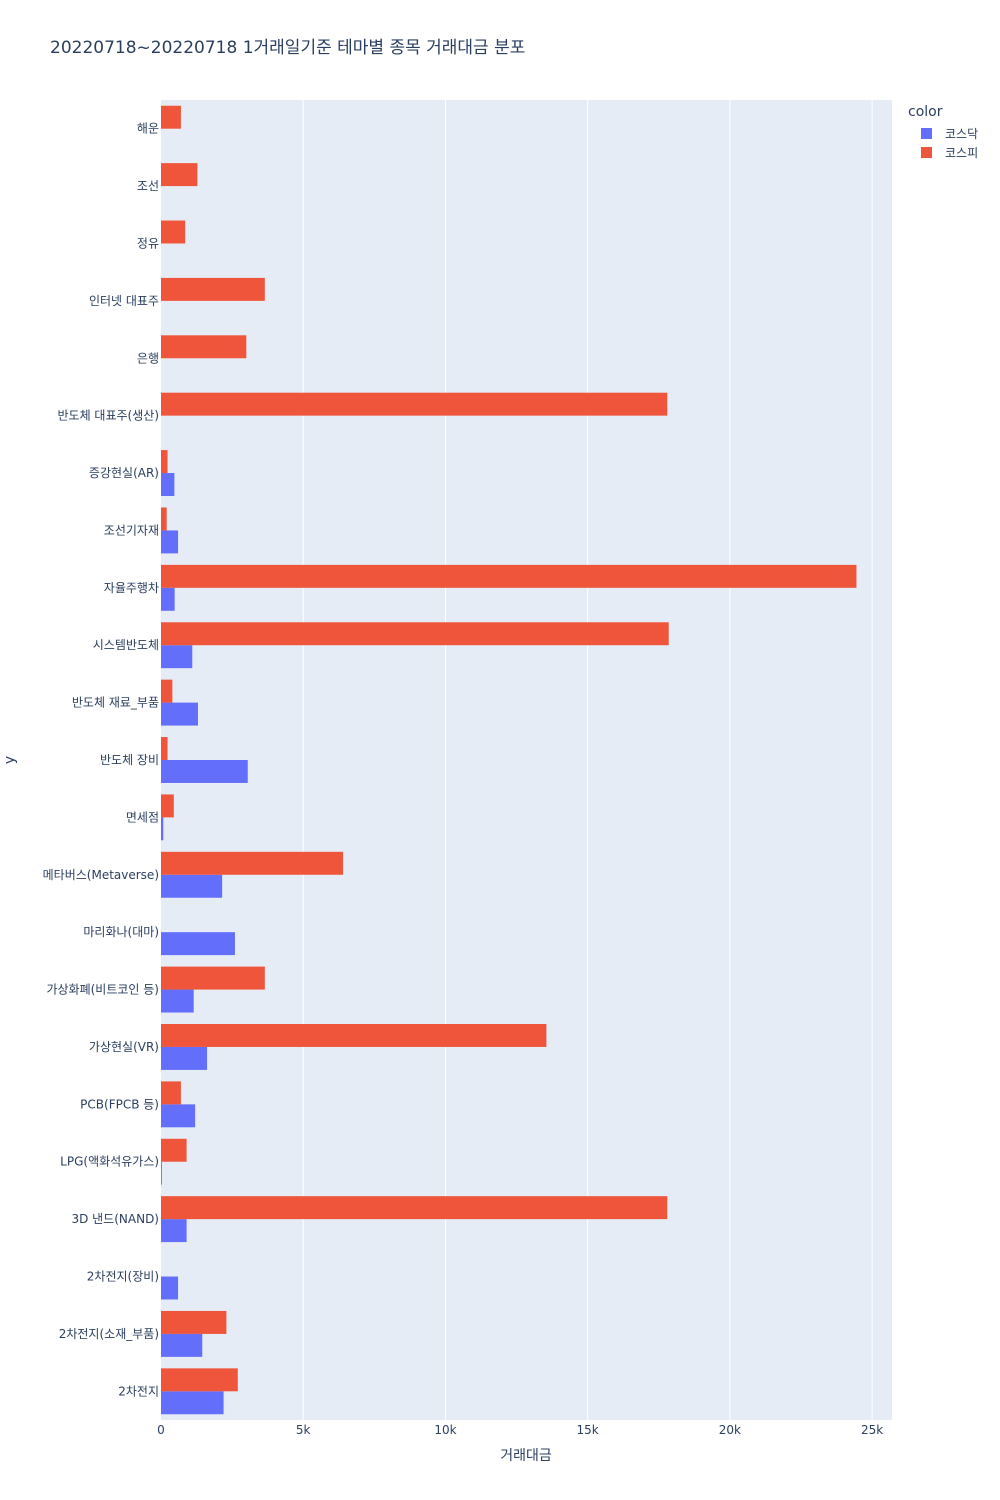  Describe the element at coordinates (445, 1430) in the screenshot. I see `x-tick-label: 10k` at that location.